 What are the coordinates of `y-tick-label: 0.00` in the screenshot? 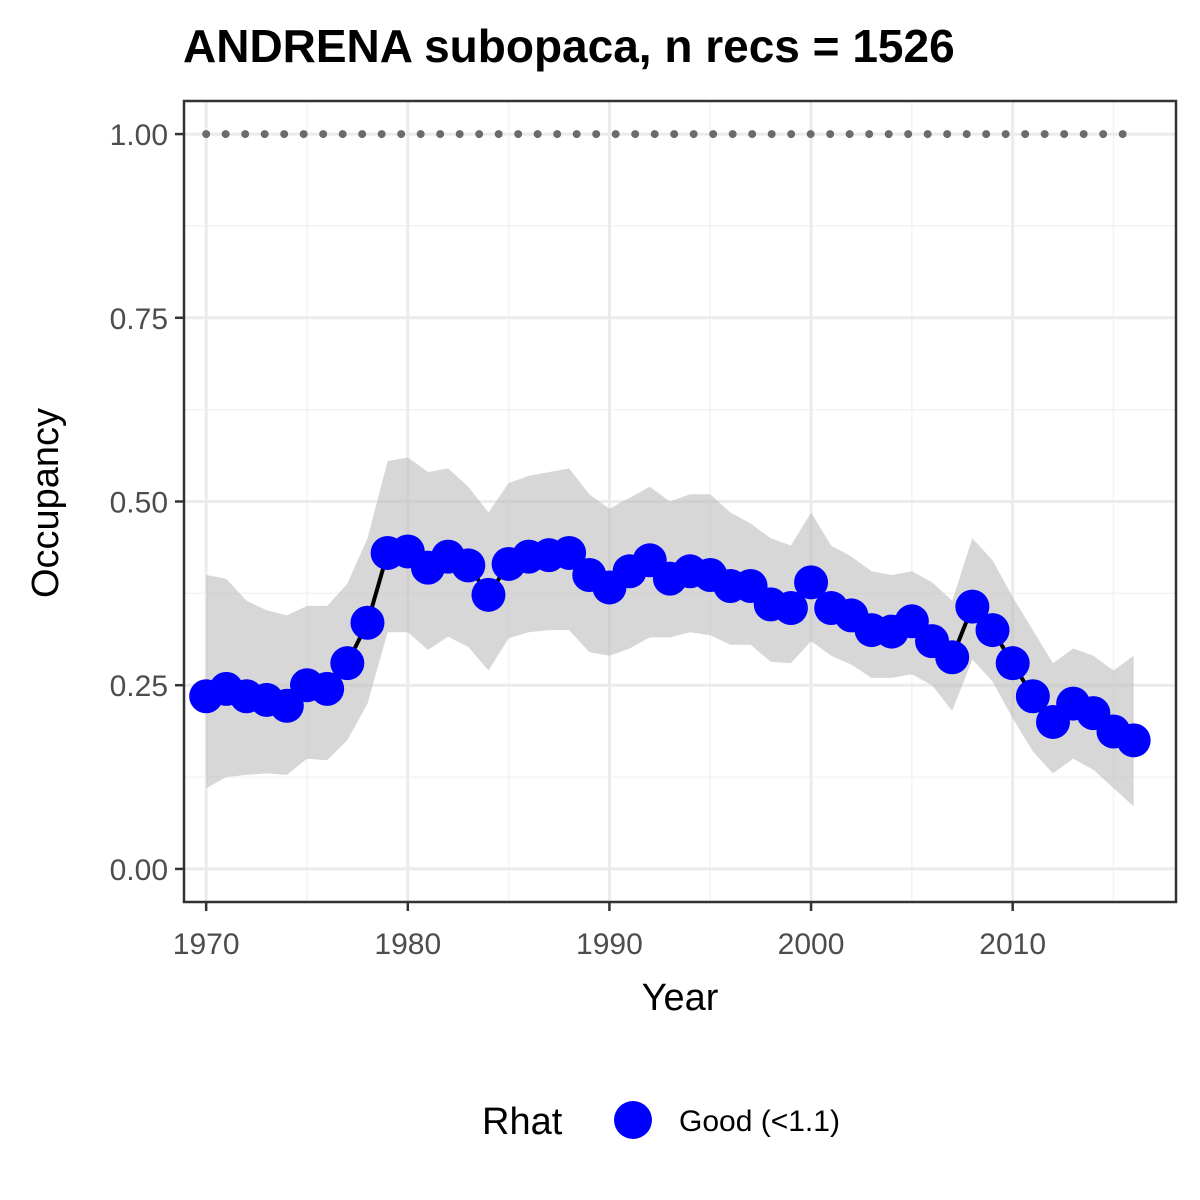 It's located at (139, 870).